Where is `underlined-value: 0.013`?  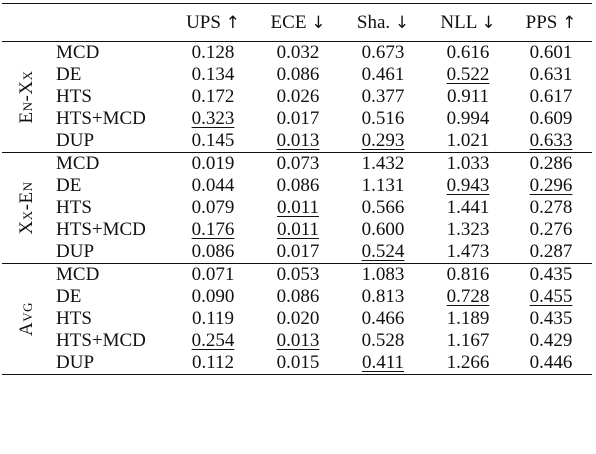 underlined-value: 0.013 is located at coordinates (298, 140).